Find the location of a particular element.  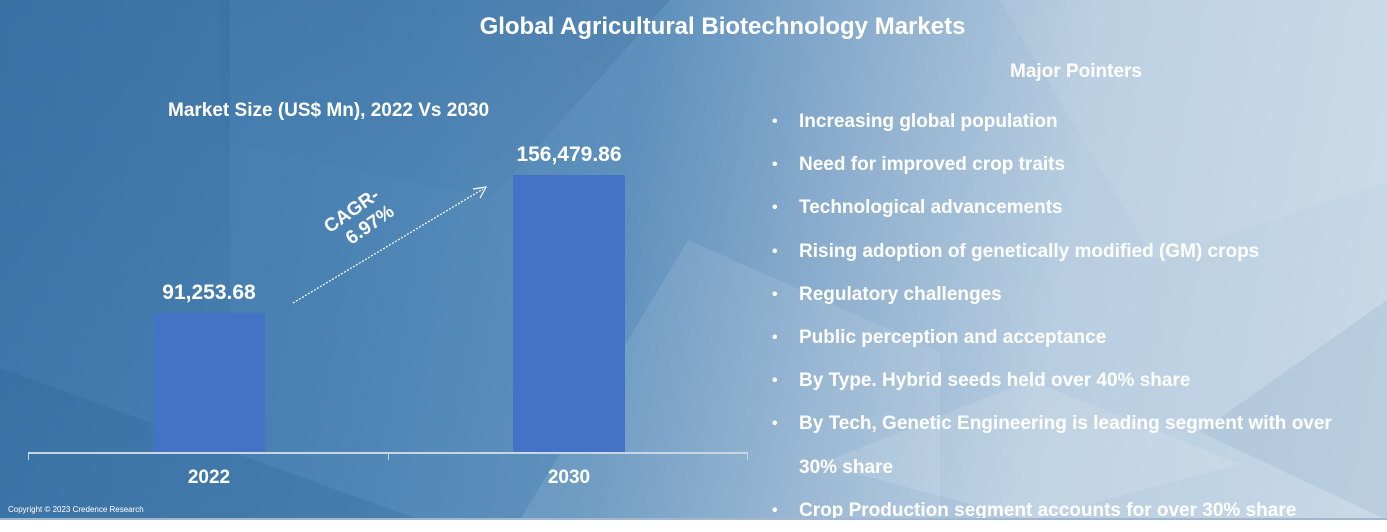

bar-value-2030: 156,479.86 is located at coordinates (569, 154).